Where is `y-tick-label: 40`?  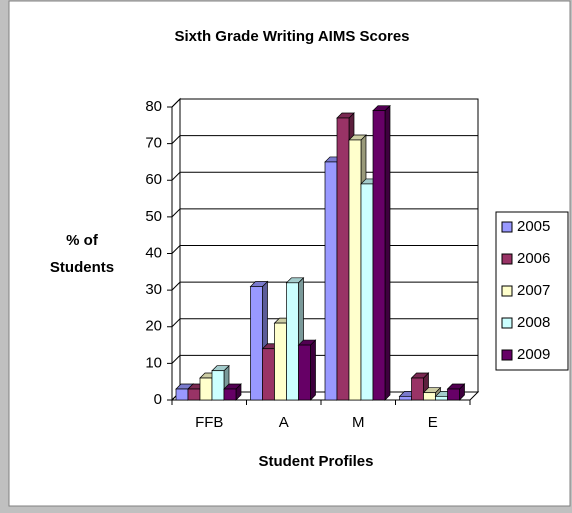
y-tick-label: 40 is located at coordinates (153, 252).